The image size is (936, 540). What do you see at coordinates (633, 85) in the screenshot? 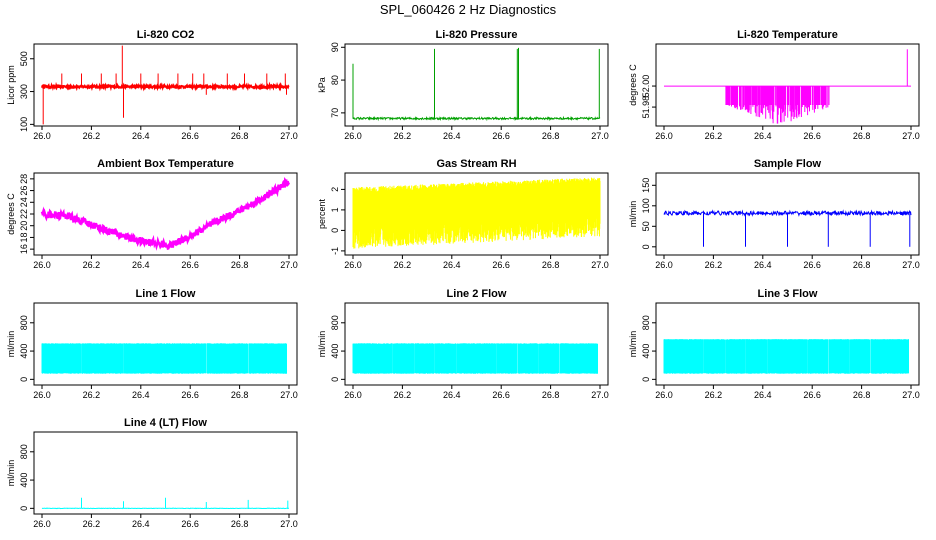
I see `y-axis-label: degrees C` at bounding box center [633, 85].